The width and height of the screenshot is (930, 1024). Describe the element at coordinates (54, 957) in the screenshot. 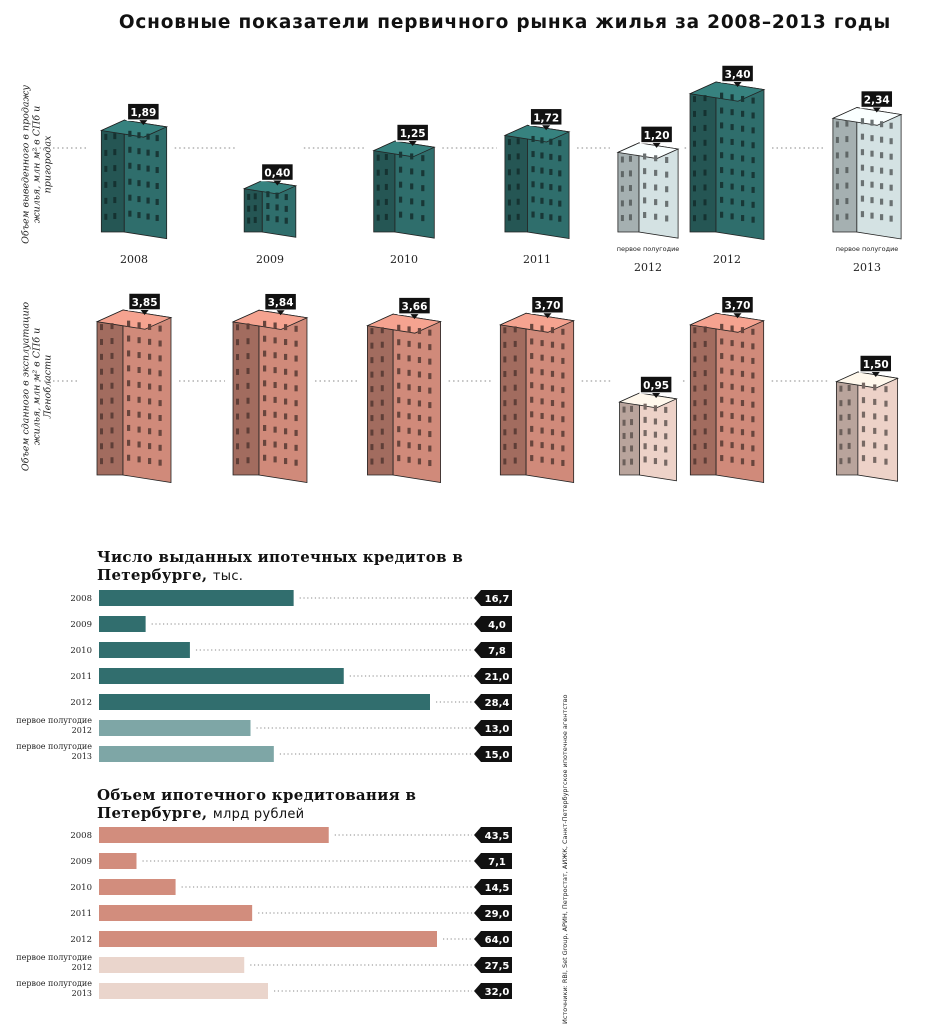

I see `volume-category-5-line1: первое полугодие` at that location.